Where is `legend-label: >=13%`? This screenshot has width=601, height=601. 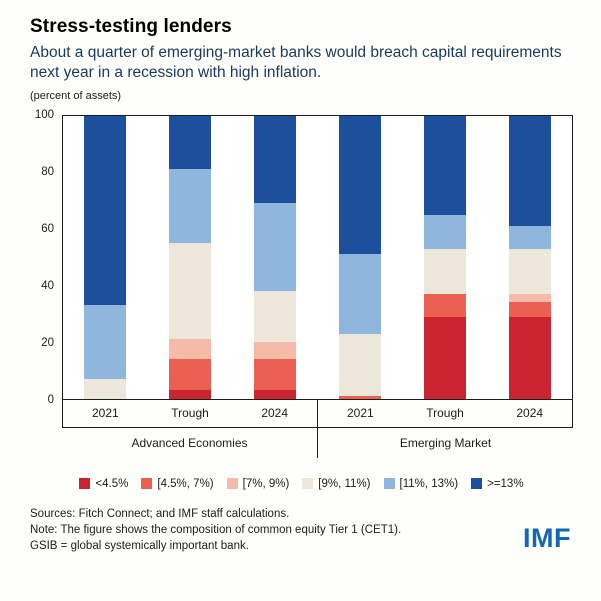 legend-label: >=13% is located at coordinates (505, 483).